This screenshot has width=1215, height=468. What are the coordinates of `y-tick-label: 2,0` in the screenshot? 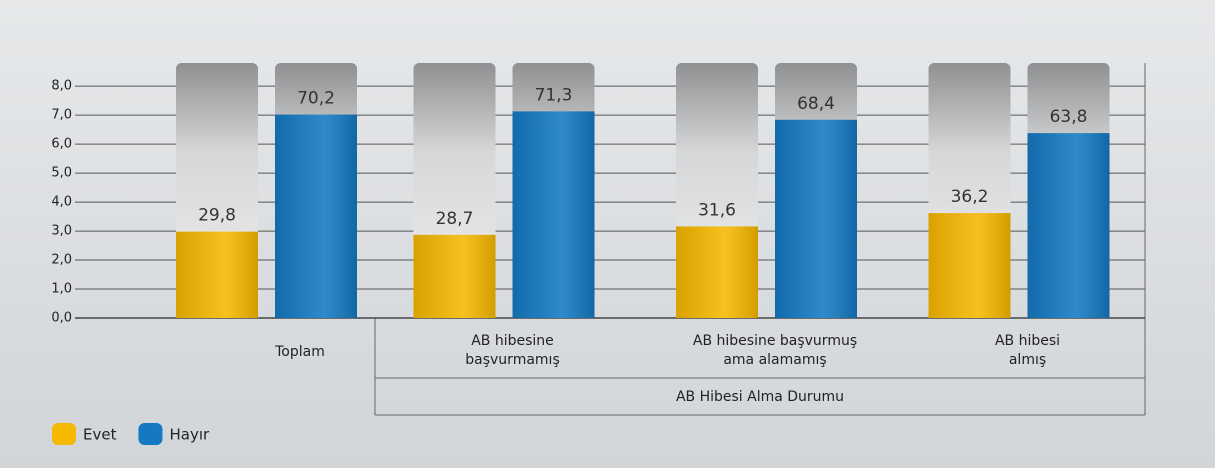 It's located at (61, 260).